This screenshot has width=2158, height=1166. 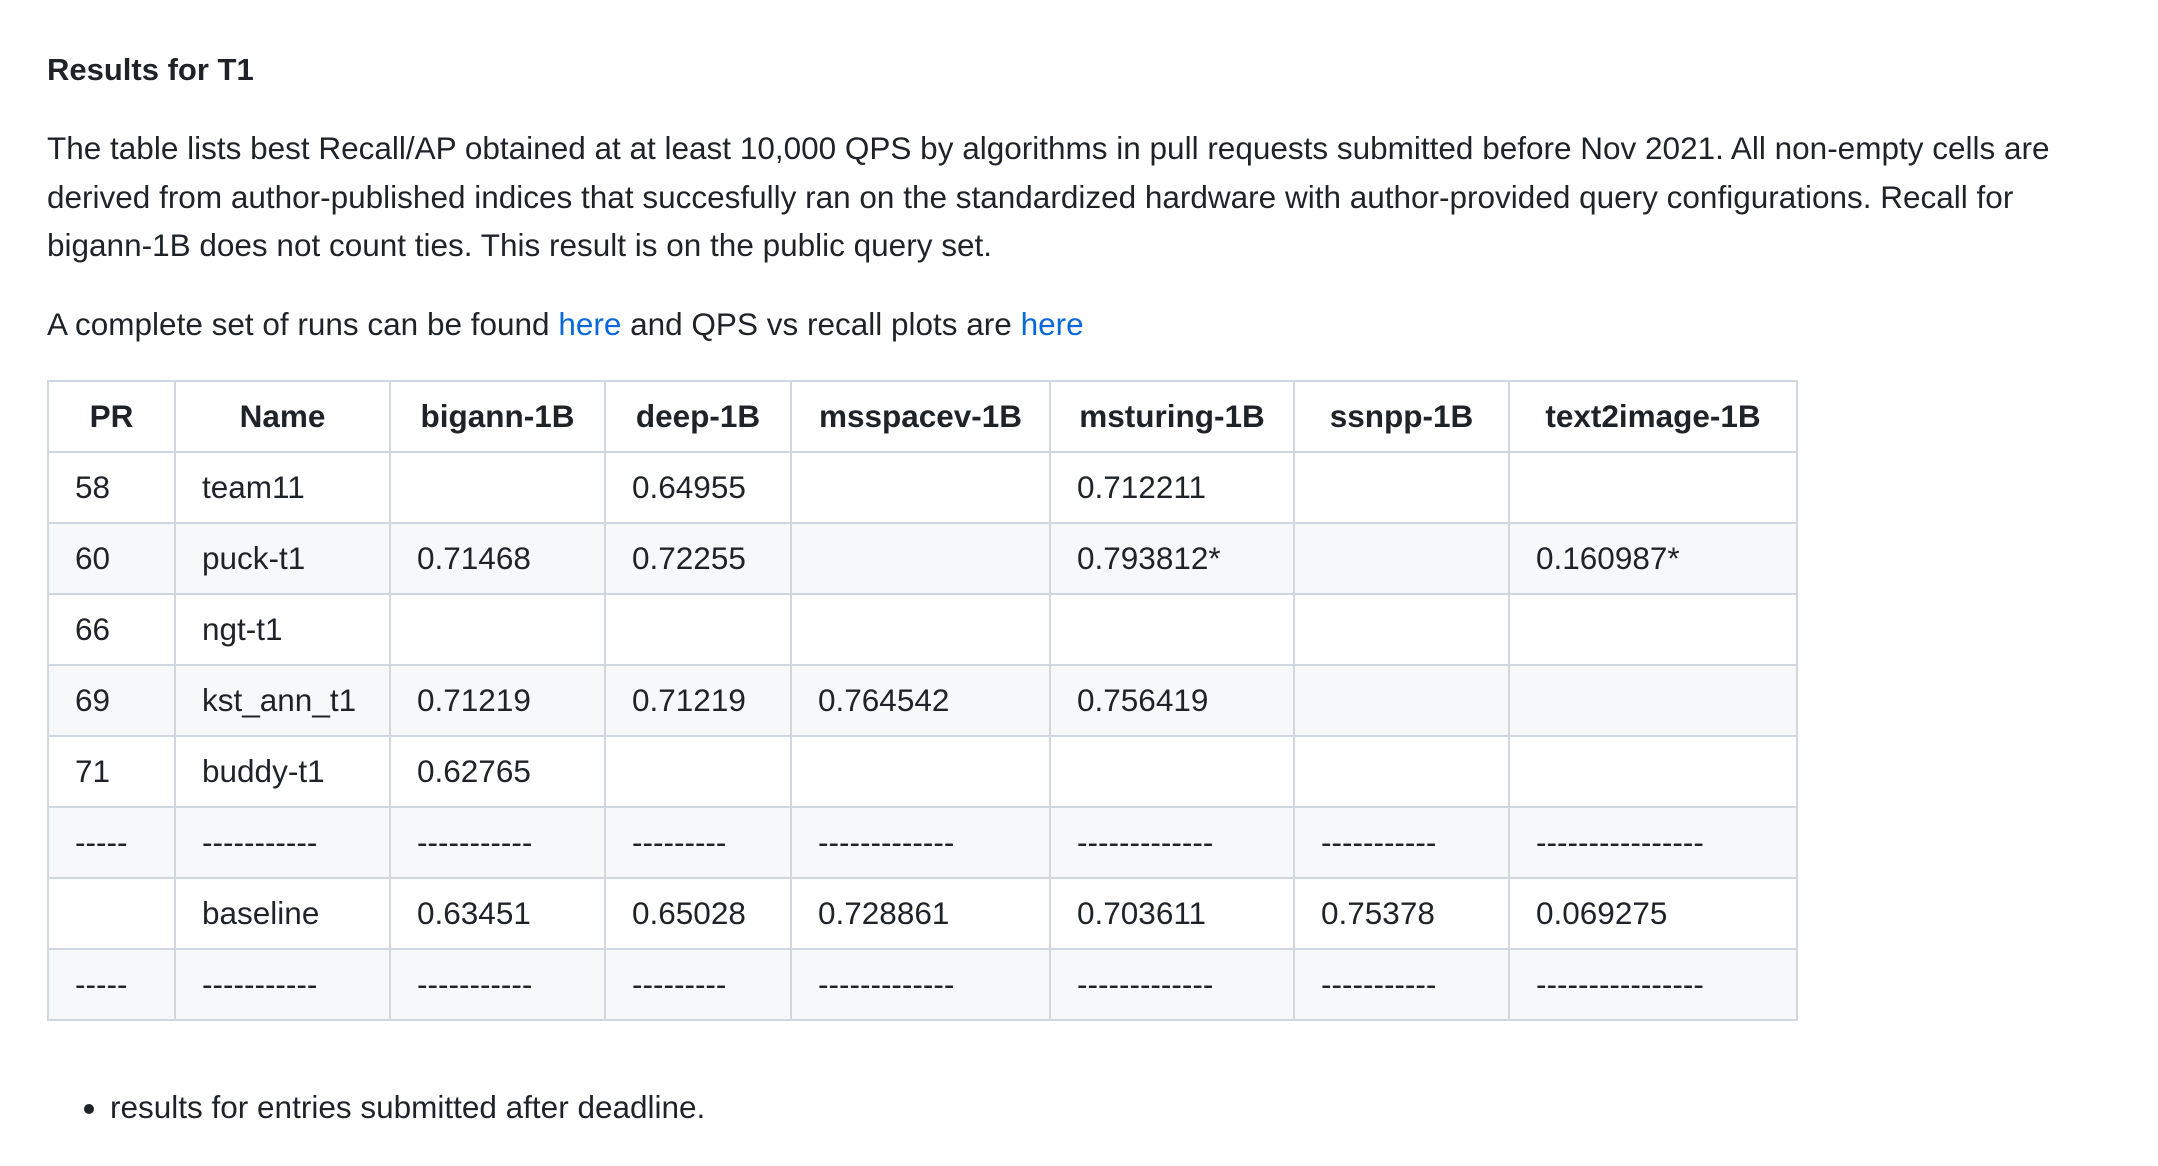 I want to click on table-row: 58 team11 0.64955 0.712211, so click(x=922, y=487).